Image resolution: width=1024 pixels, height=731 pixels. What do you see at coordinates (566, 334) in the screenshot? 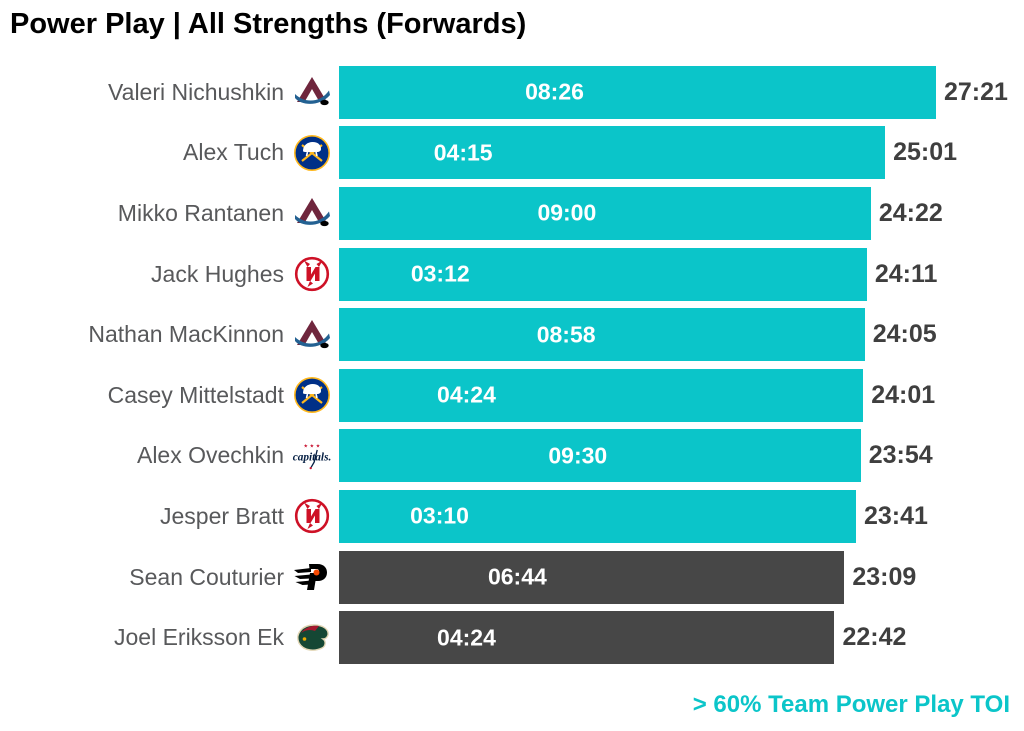
I see `pp-toi-label: 08:58` at bounding box center [566, 334].